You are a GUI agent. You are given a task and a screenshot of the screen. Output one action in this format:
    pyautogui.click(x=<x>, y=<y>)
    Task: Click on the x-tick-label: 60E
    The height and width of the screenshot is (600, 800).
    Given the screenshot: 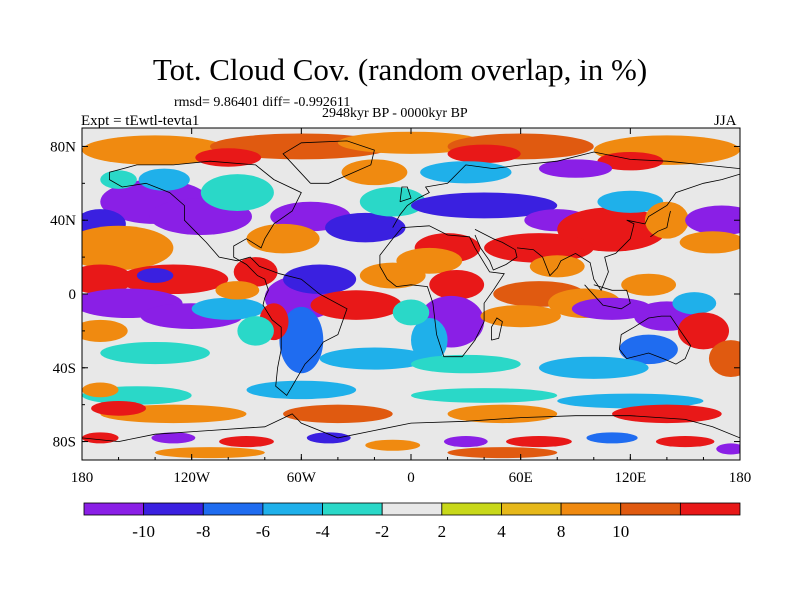 What is the action you would take?
    pyautogui.click(x=521, y=478)
    